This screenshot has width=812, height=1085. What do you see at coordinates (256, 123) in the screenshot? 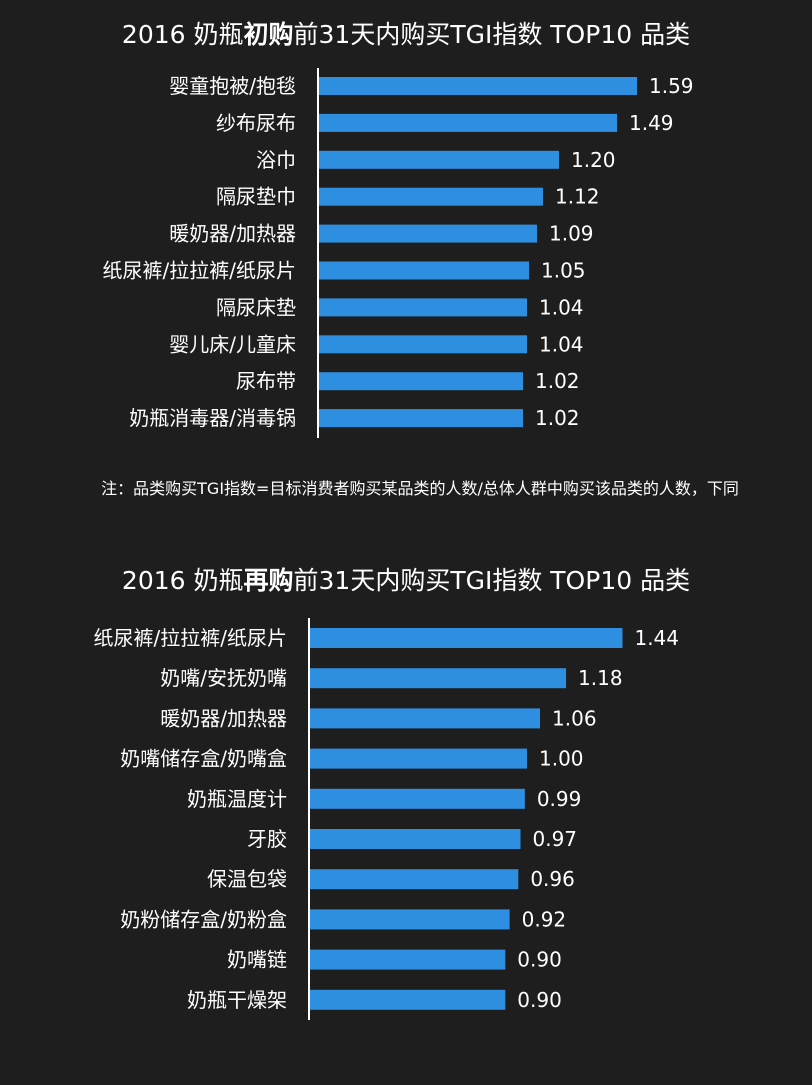
I see `category-label: 纱布尿布` at bounding box center [256, 123].